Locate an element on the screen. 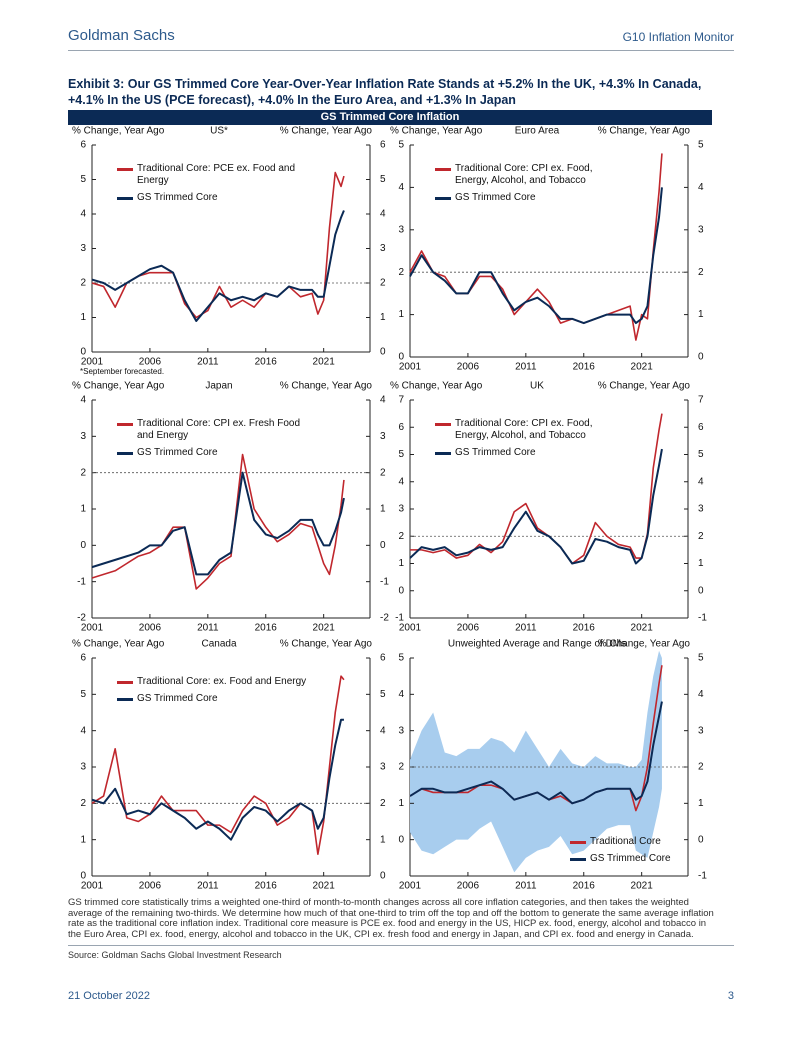 The height and width of the screenshot is (1037, 802). y-tick-label: -1 is located at coordinates (81, 581).